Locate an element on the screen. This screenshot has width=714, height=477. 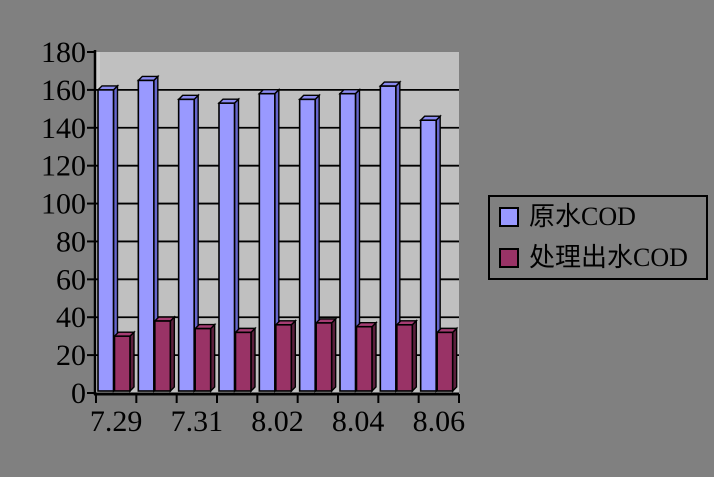
bar-series1-cat8 is located at coordinates (445, 361).